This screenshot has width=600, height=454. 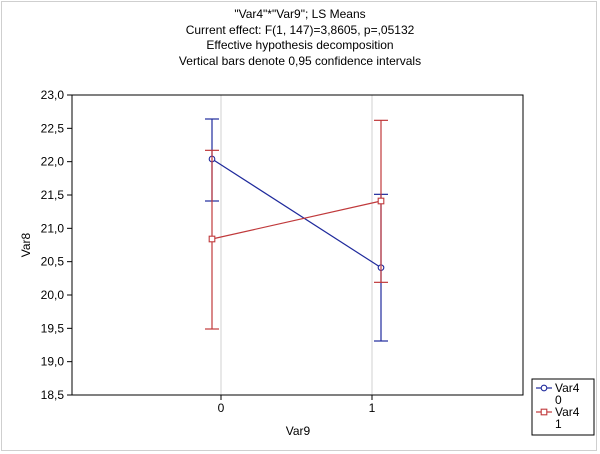 What do you see at coordinates (300, 45) in the screenshot?
I see `title-line-3: Effective hypothesis decomposition` at bounding box center [300, 45].